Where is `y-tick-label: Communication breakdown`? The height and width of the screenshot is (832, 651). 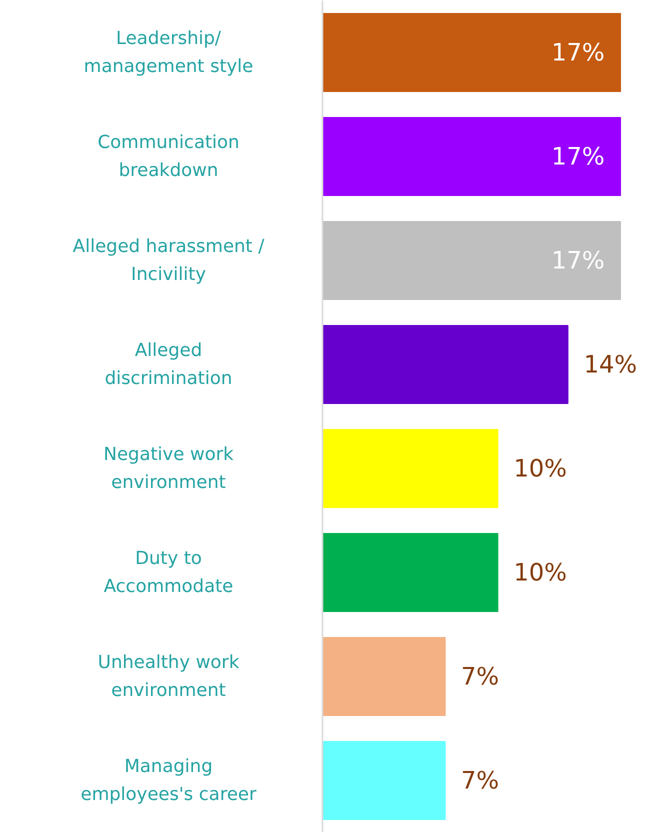 y-tick-label: Communication breakdown is located at coordinates (169, 157).